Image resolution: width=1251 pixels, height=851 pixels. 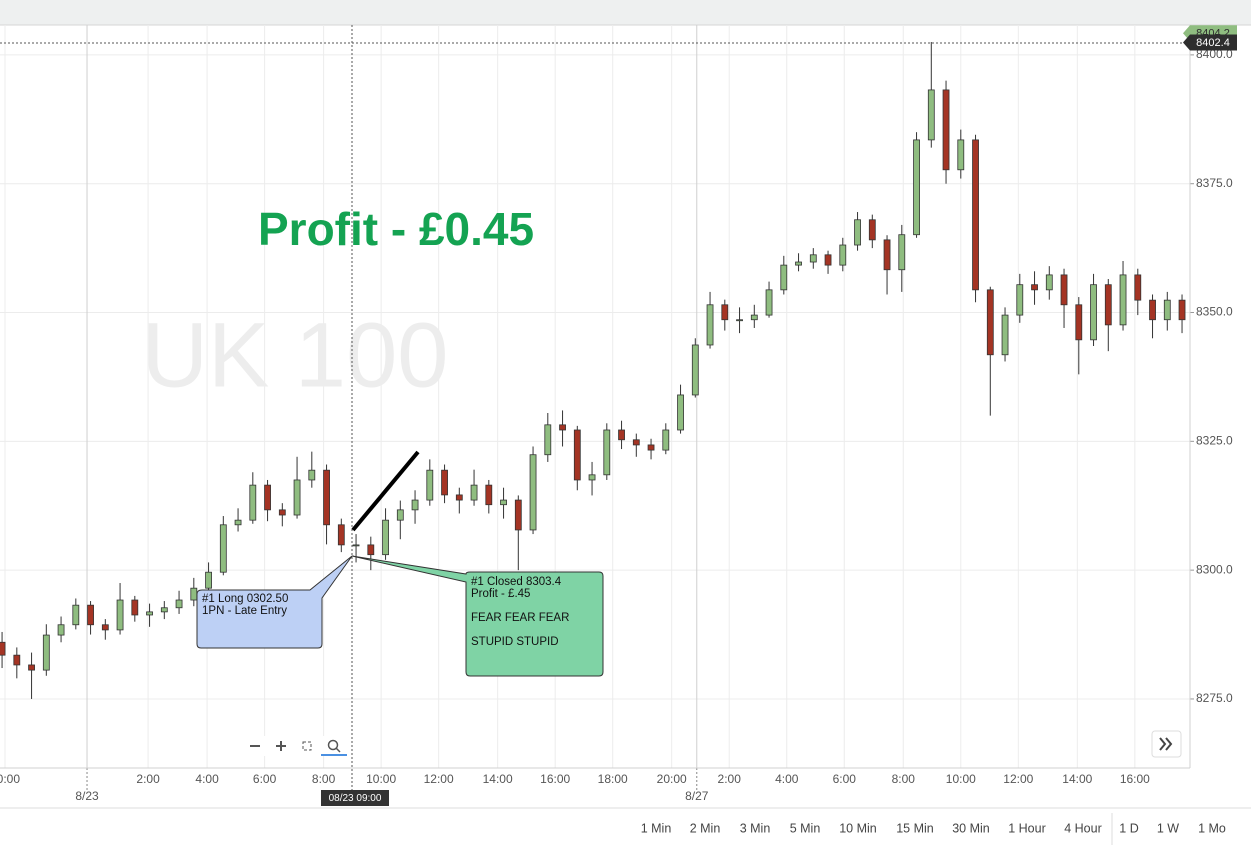 I want to click on timeframe-button: 10 Min, so click(x=858, y=828).